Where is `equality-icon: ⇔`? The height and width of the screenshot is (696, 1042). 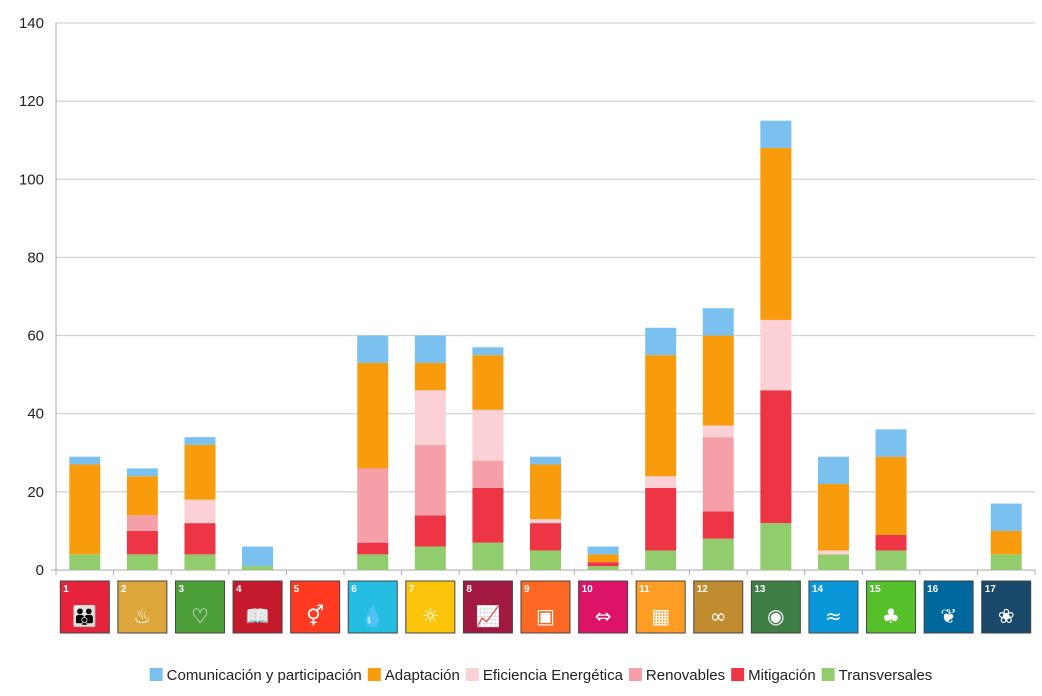 equality-icon: ⇔ is located at coordinates (603, 616).